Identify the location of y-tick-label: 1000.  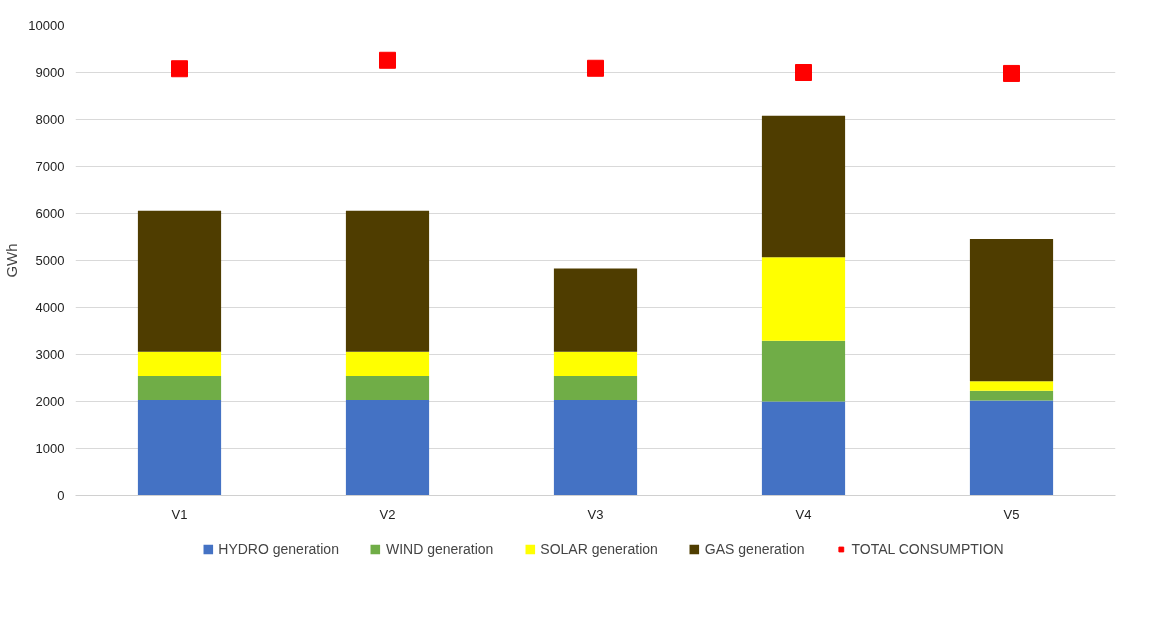
(50, 448).